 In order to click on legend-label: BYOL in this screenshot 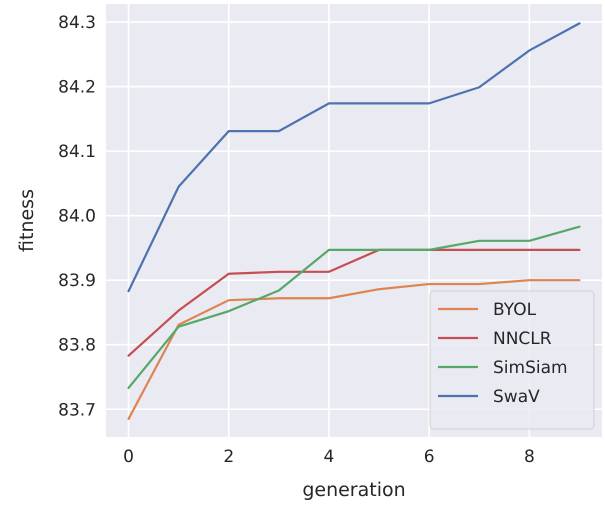, I will do `click(515, 310)`.